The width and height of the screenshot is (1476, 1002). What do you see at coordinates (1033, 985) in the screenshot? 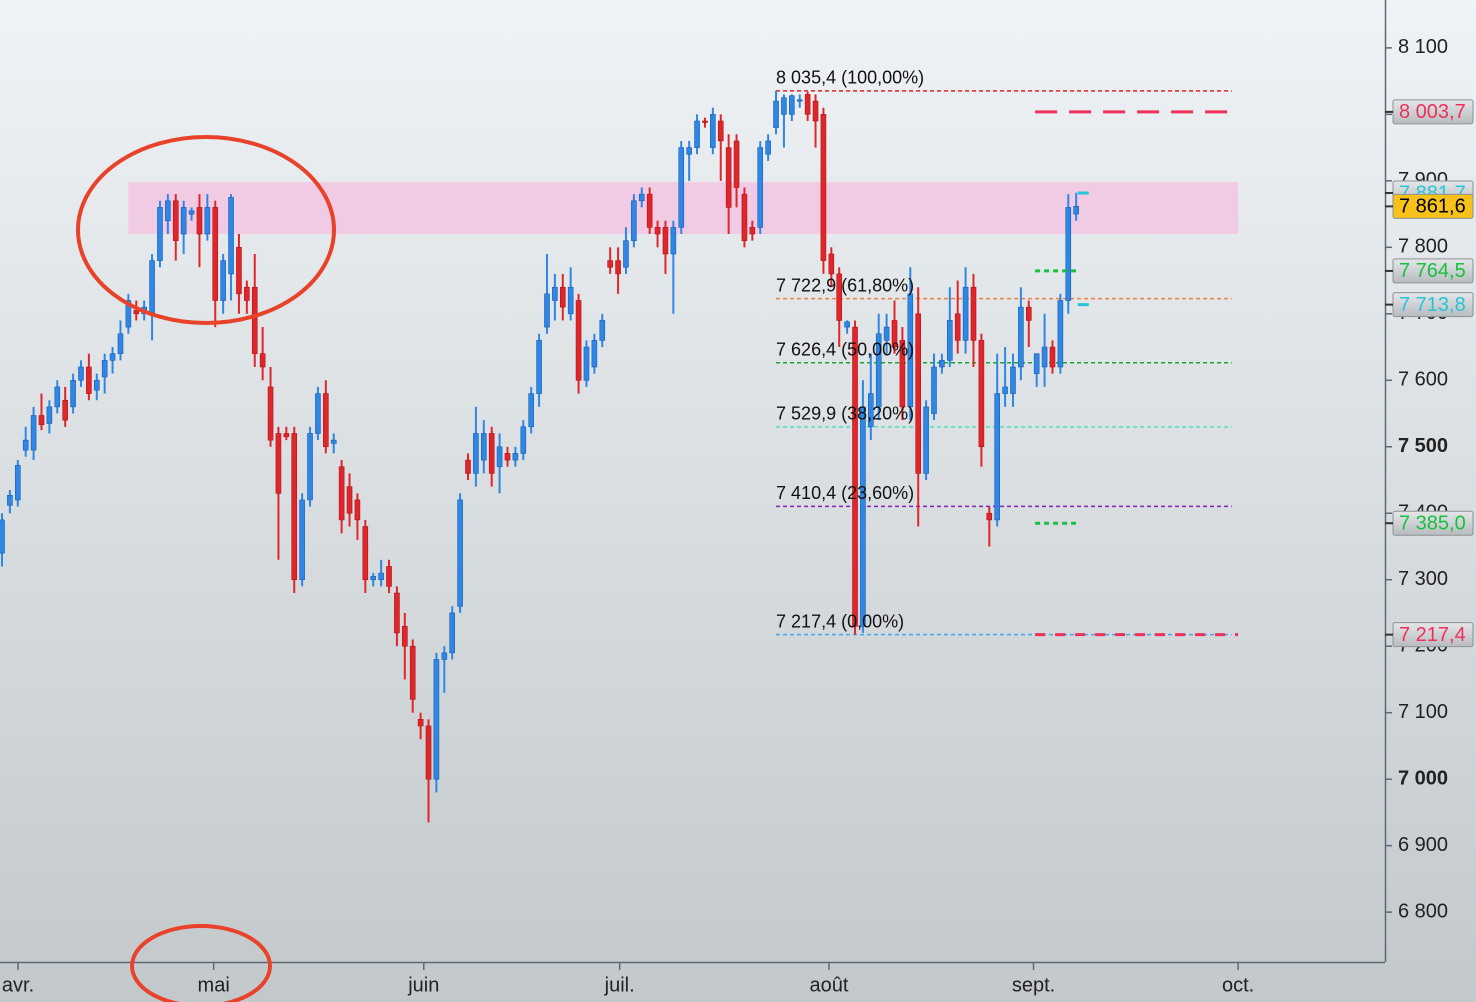
I see `x-tick-label: sept.` at bounding box center [1033, 985].